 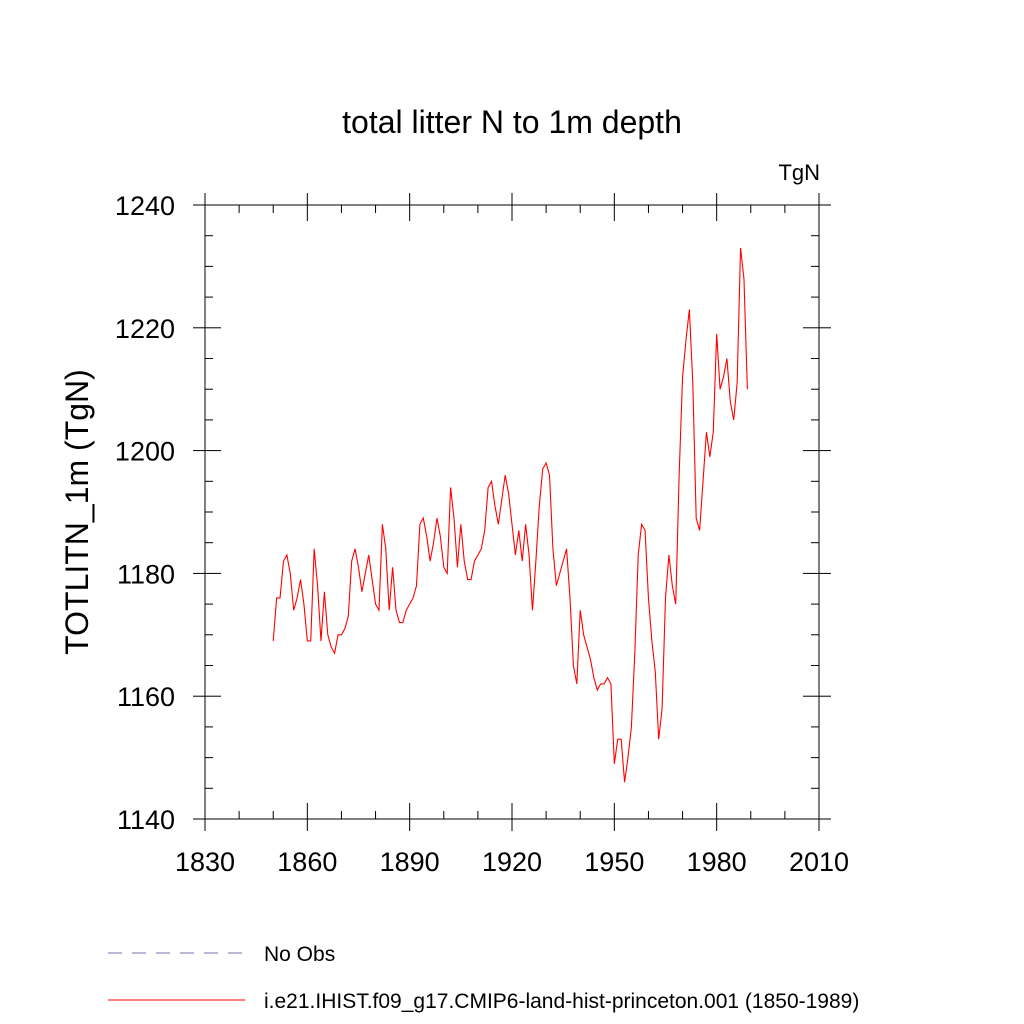 What do you see at coordinates (77, 512) in the screenshot?
I see `y-axis-label: TOTLITN_1m (TgN)` at bounding box center [77, 512].